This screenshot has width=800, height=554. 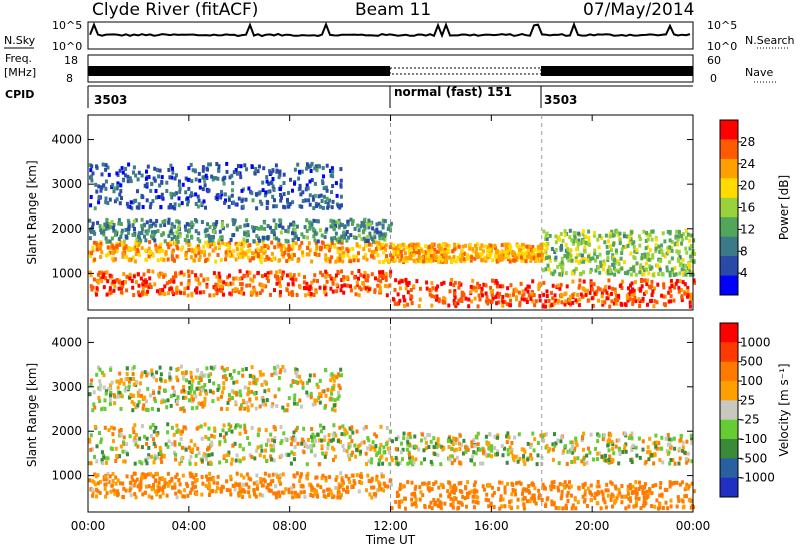 What do you see at coordinates (755, 342) in the screenshot?
I see `velocity-colorbar-tick: 1000` at bounding box center [755, 342].